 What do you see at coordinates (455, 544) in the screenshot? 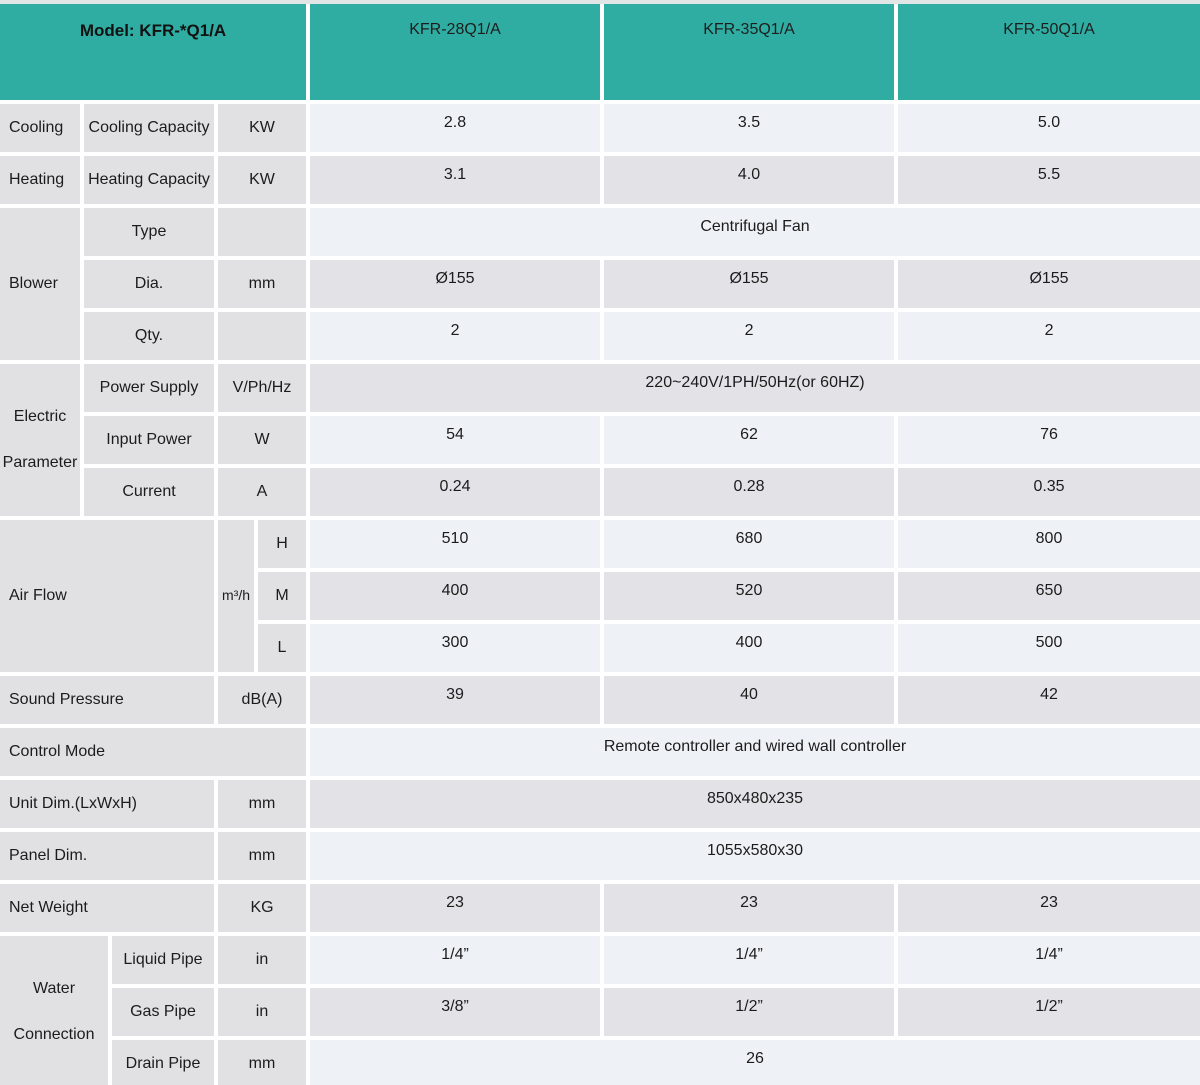
I see `cell-airflow-h-kfr28: 510` at bounding box center [455, 544].